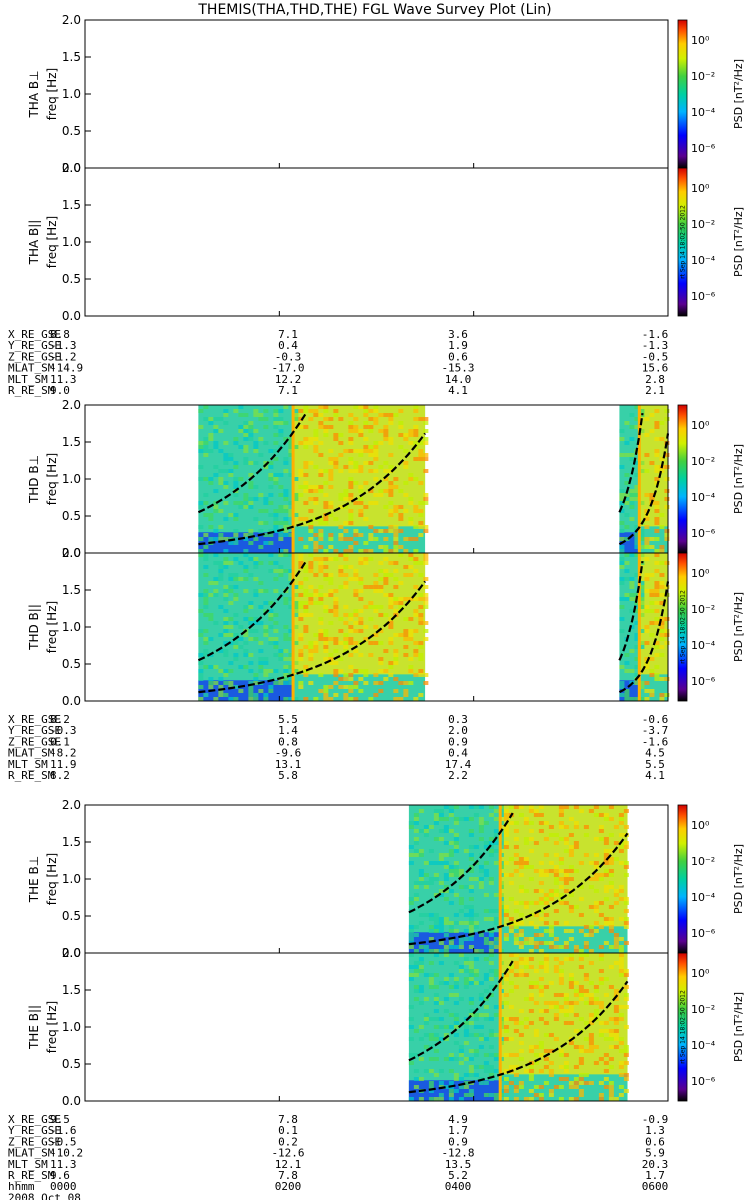 This screenshot has height=1200, width=750. What do you see at coordinates (644, 489) in the screenshot?
I see `gyrofrequency-curve` at bounding box center [644, 489].